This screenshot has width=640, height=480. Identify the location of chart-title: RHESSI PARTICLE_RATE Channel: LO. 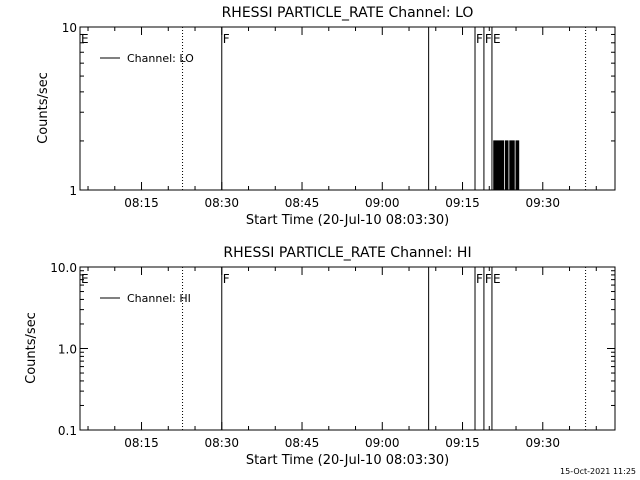
(348, 13).